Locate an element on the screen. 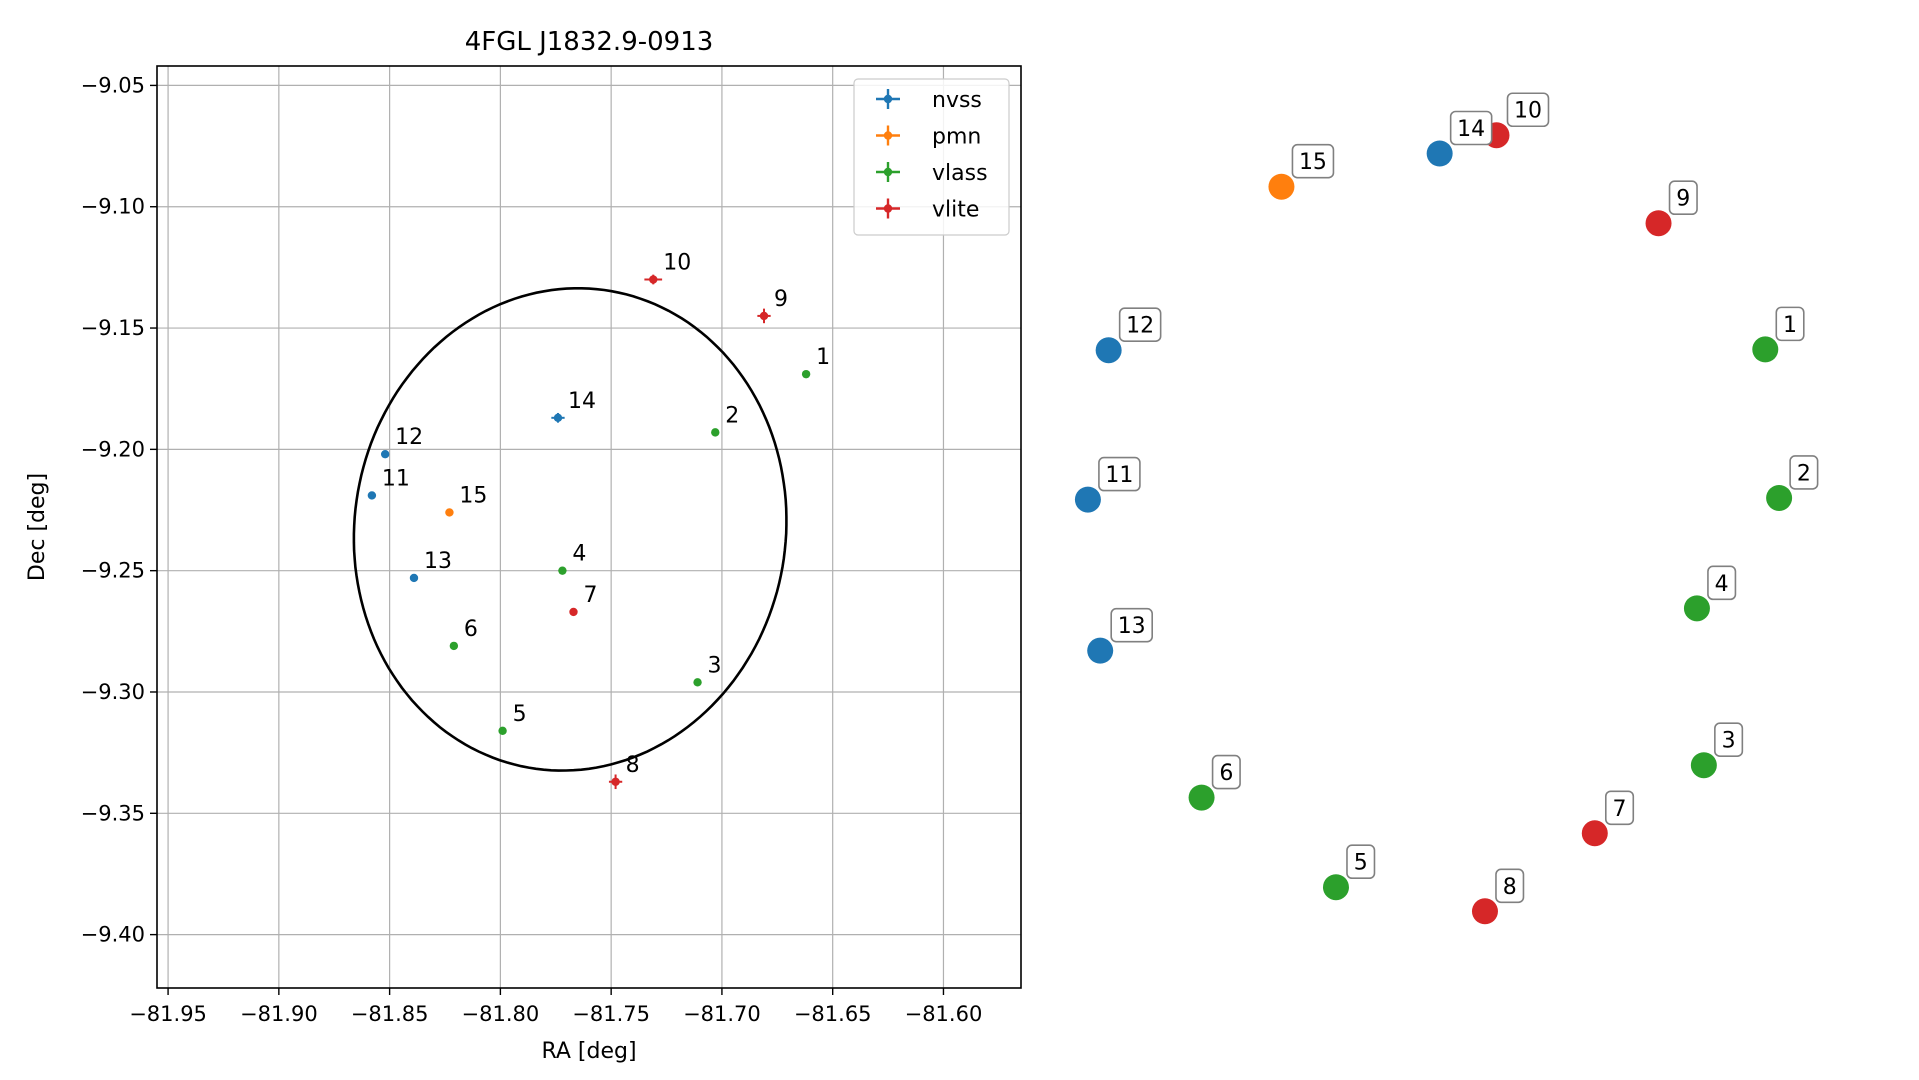 This screenshot has width=1919, height=1080. source-label: 10 is located at coordinates (677, 263).